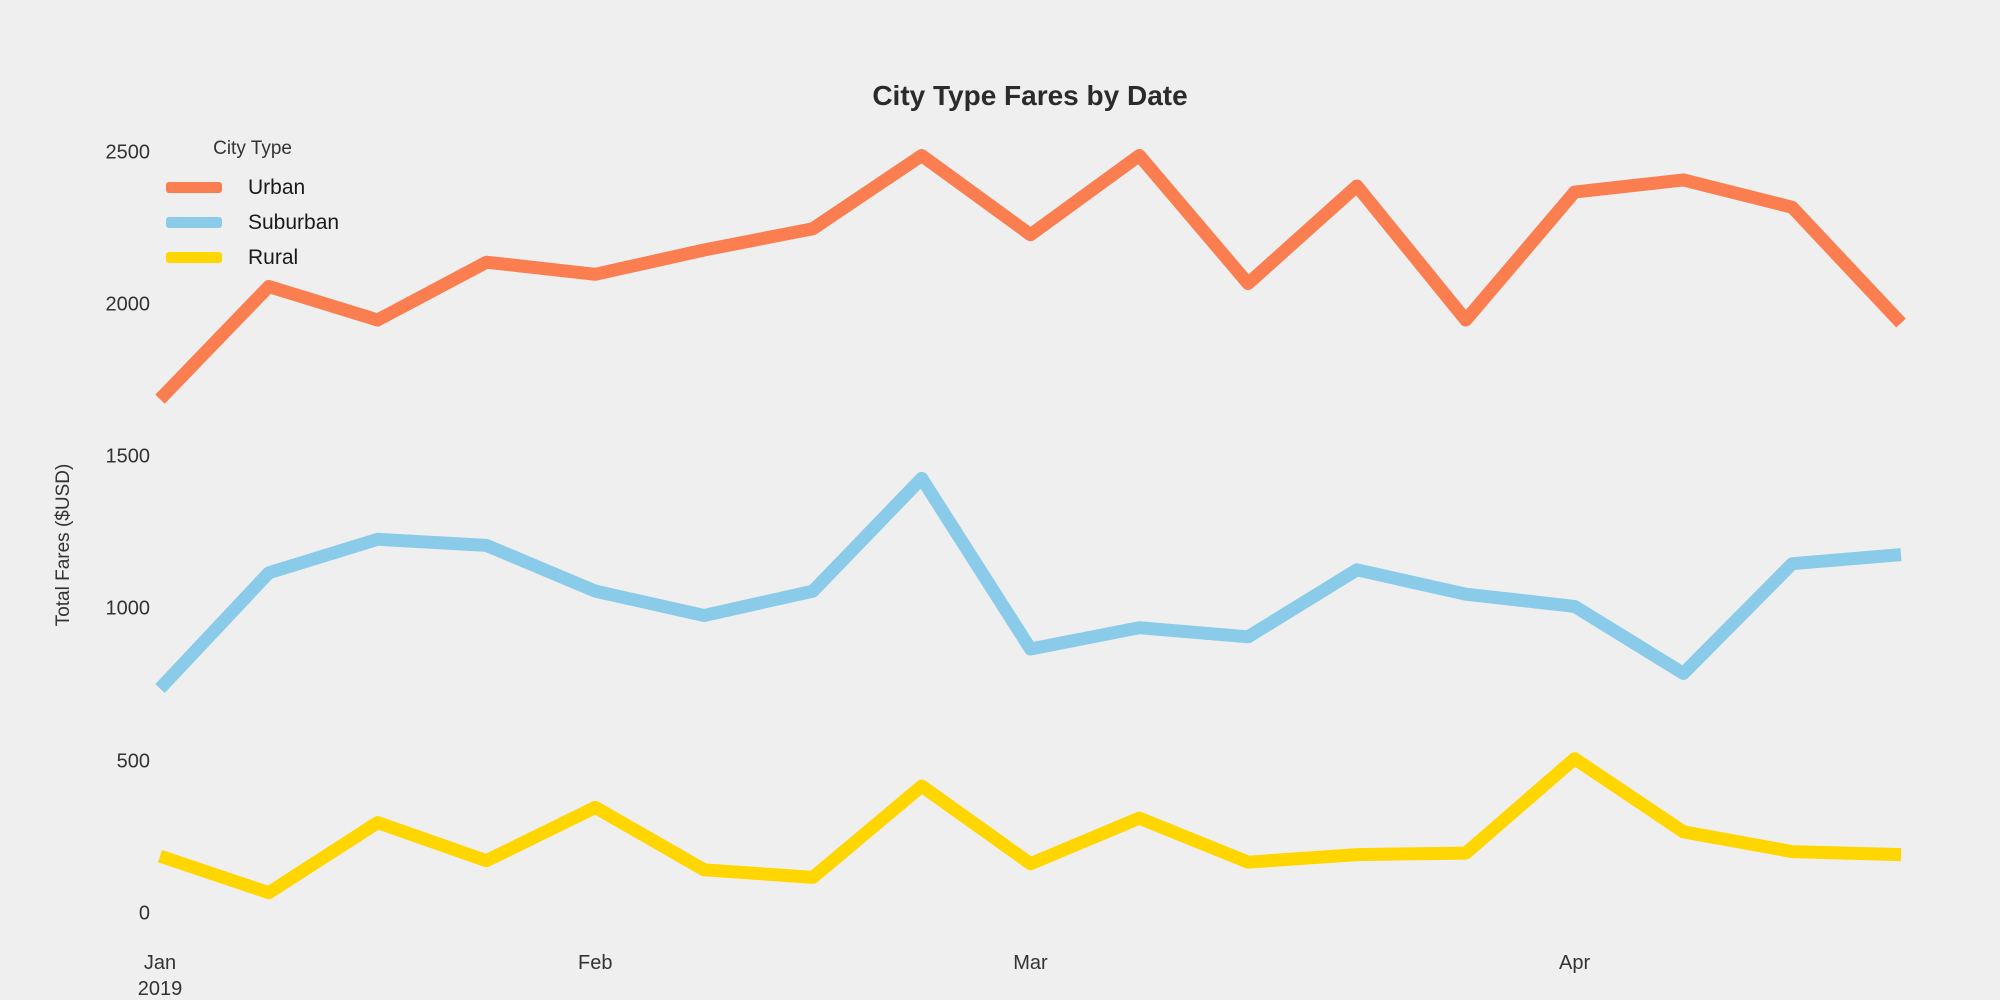  What do you see at coordinates (277, 187) in the screenshot?
I see `legend-label-urban: Urban` at bounding box center [277, 187].